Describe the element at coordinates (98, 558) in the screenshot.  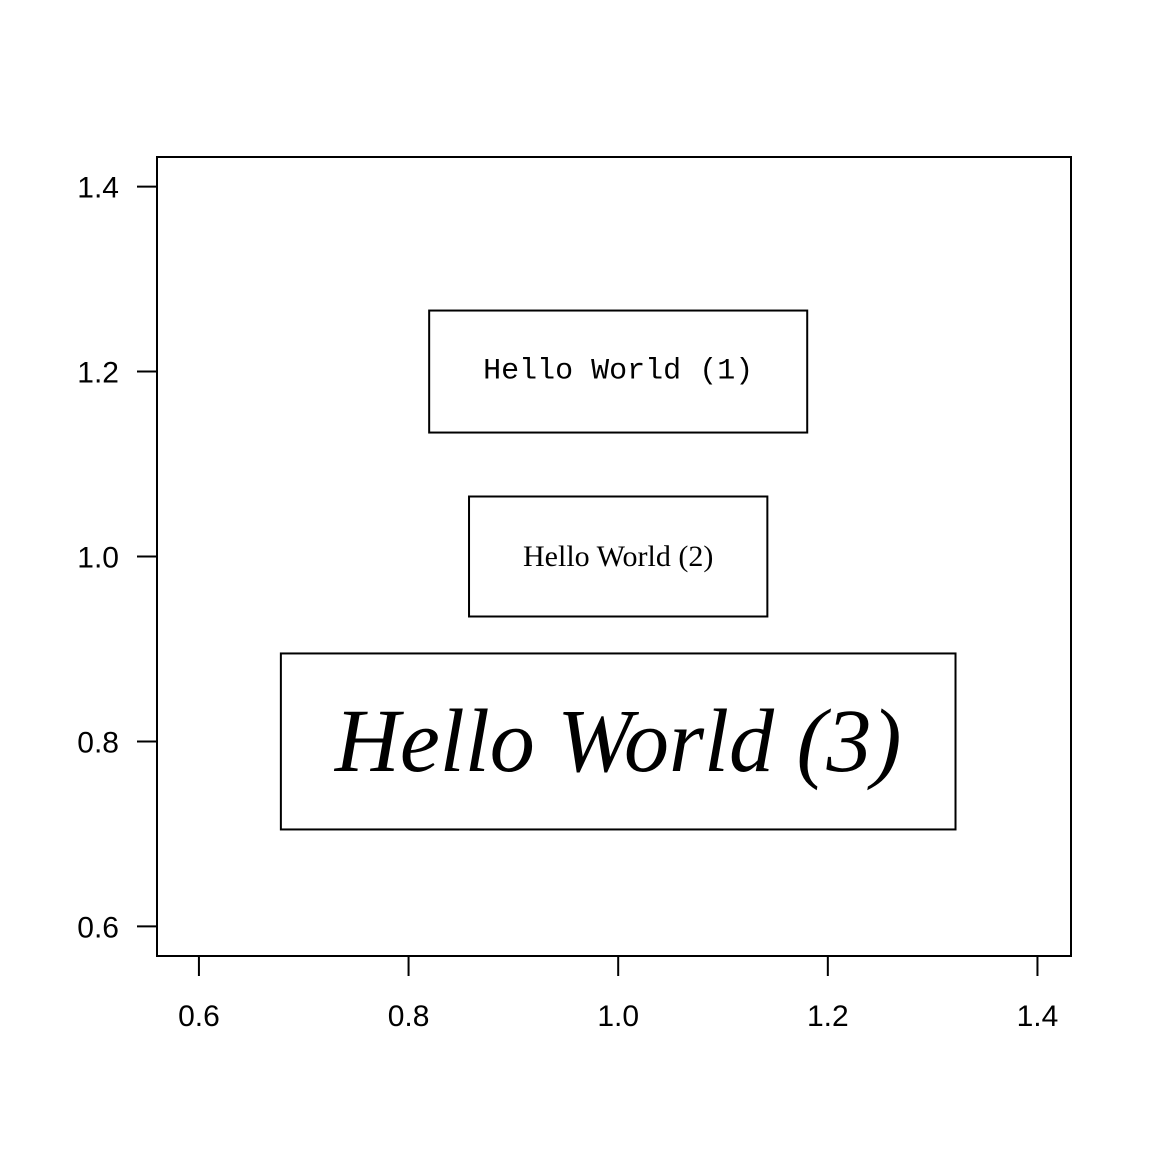
I see `y-tick-label: 1.0` at that location.